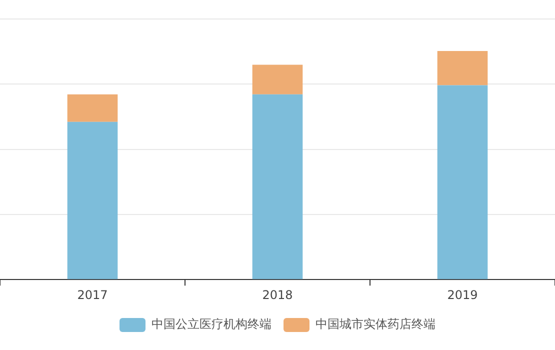  I want to click on x-tick-label: 2019, so click(462, 295).